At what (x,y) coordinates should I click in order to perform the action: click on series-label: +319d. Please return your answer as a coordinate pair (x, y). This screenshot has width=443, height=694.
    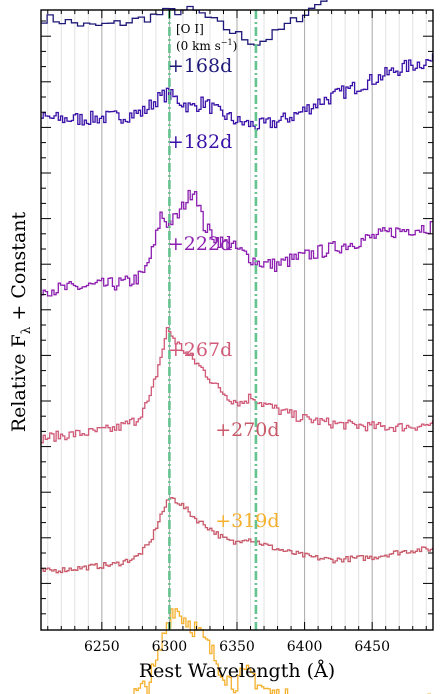
    Looking at the image, I should click on (247, 521).